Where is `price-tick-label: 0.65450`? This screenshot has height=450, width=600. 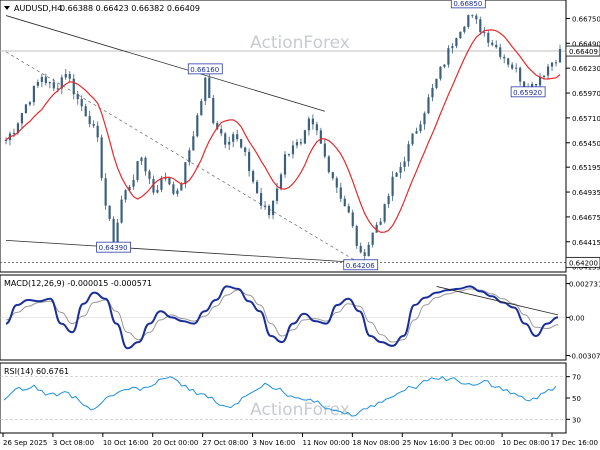 price-tick-label: 0.65450 is located at coordinates (586, 144).